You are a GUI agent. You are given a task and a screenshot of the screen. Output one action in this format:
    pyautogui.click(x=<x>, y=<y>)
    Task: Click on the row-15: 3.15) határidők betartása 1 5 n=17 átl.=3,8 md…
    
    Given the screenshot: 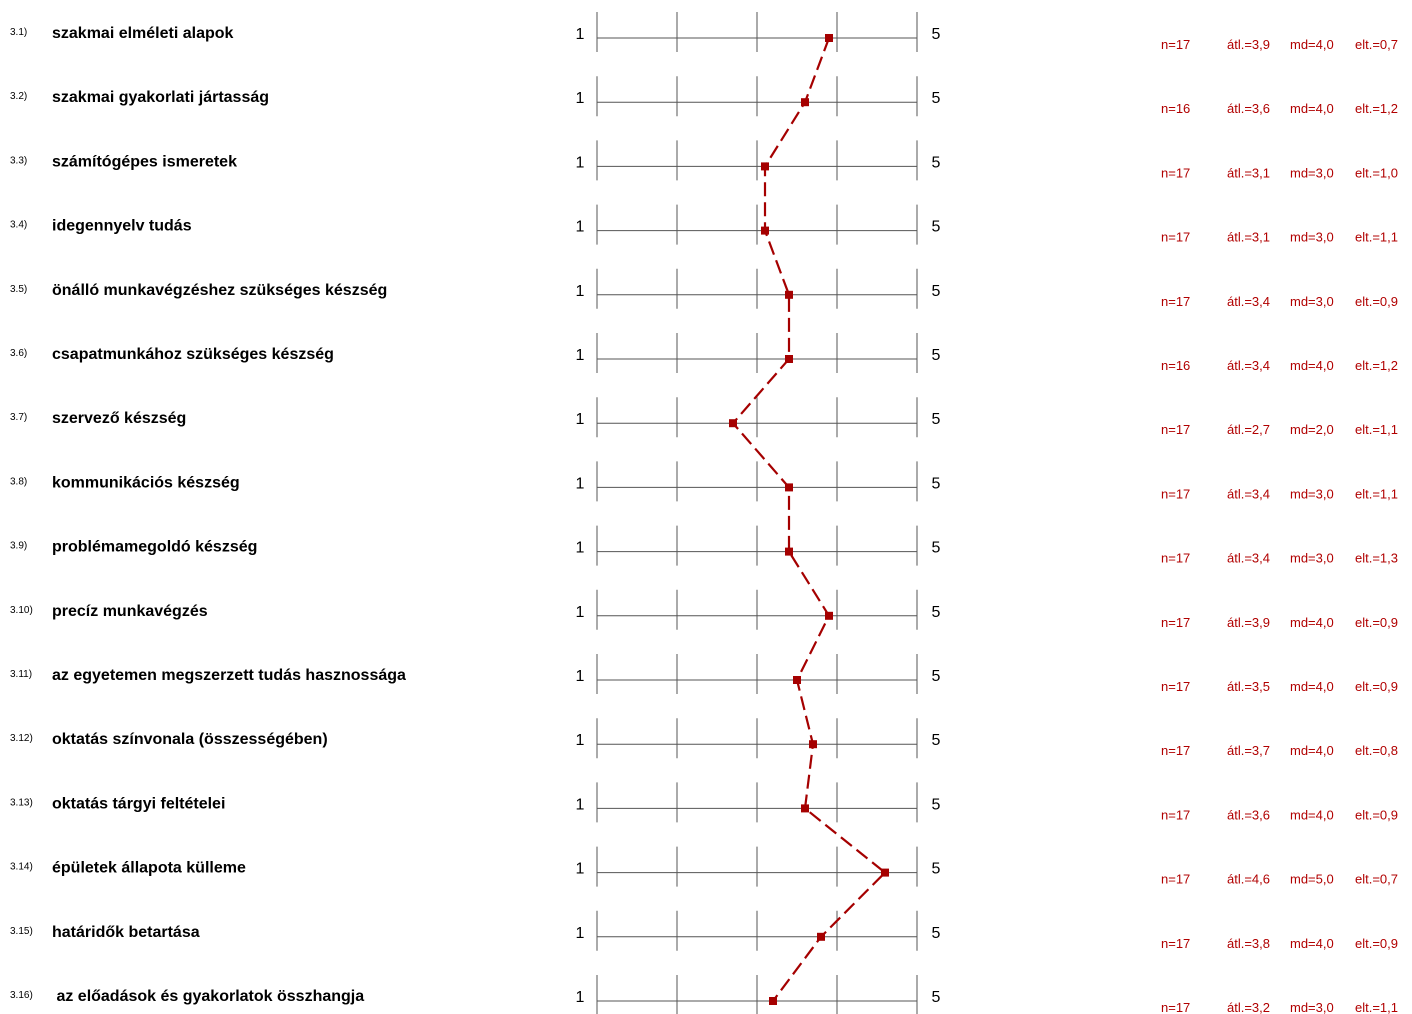 What is the action you would take?
    pyautogui.click(x=704, y=930)
    